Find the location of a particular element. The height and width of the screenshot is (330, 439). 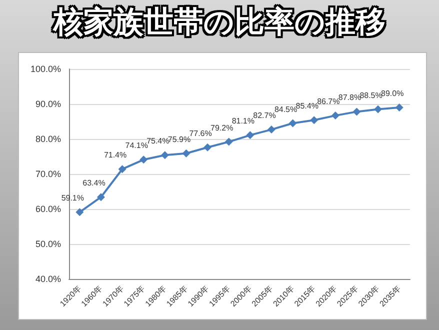

data-label: 71.4% is located at coordinates (115, 155).